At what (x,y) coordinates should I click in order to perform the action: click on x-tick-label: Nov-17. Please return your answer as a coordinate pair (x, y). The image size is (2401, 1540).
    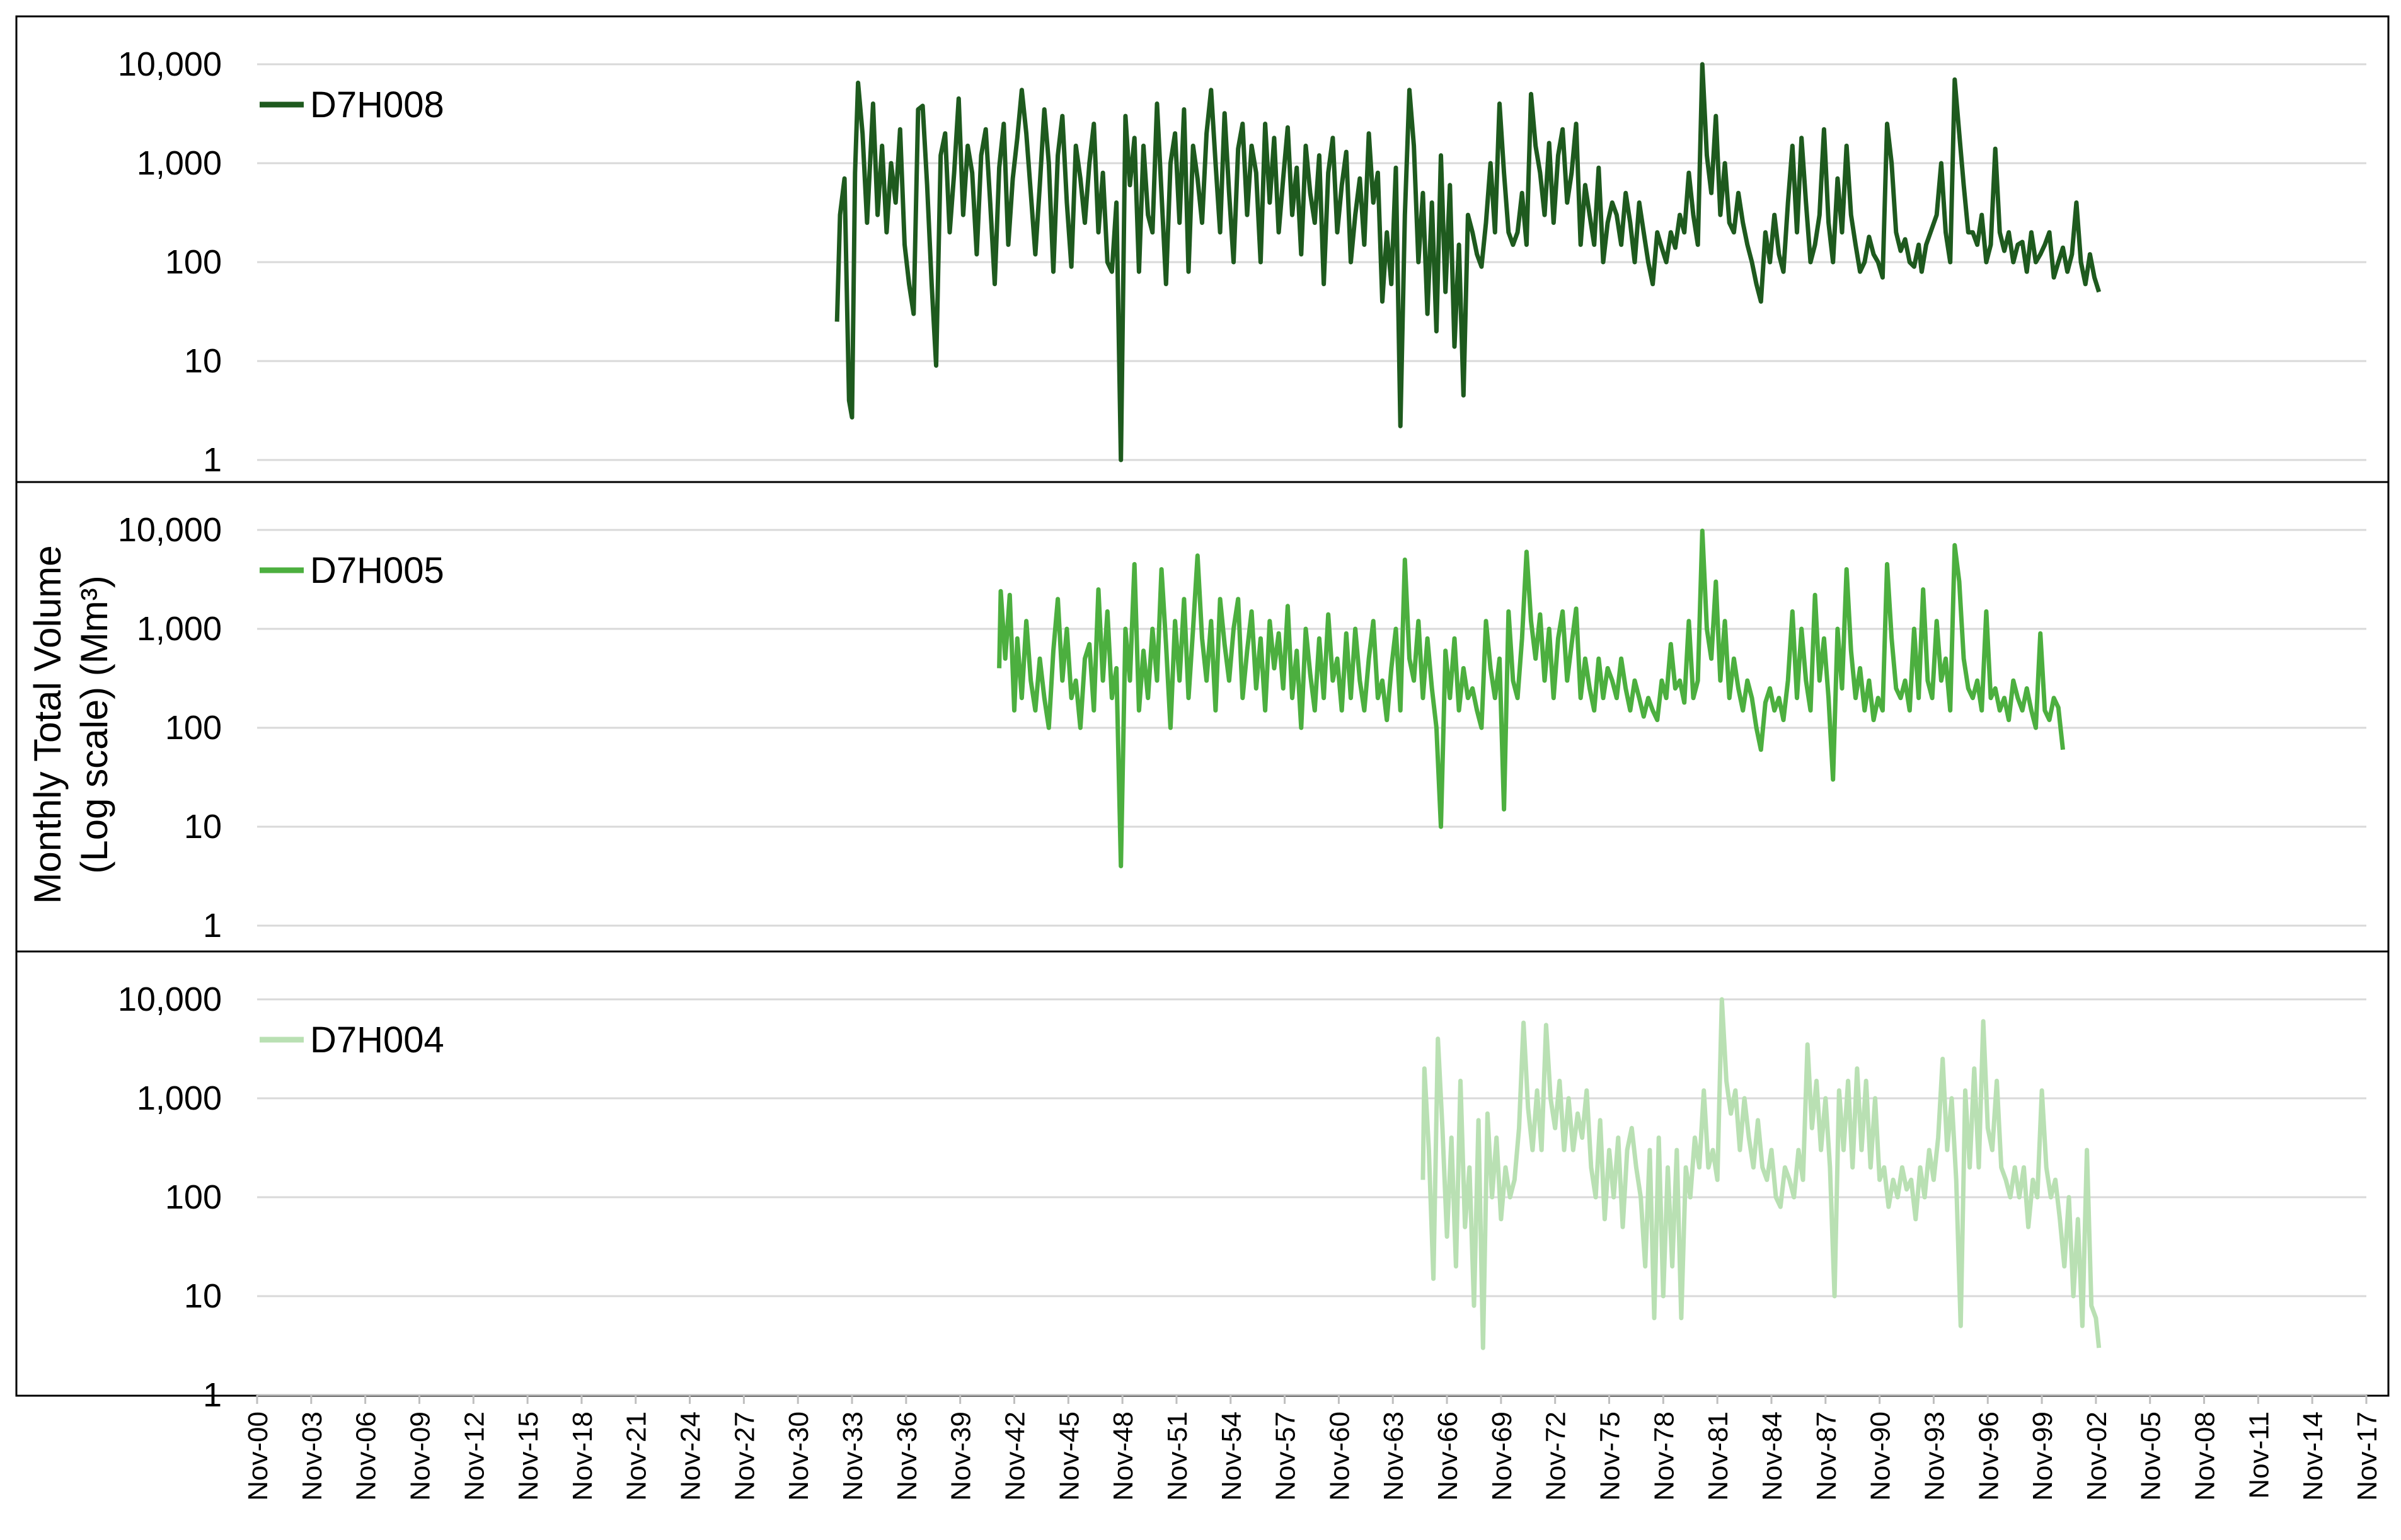
    Looking at the image, I should click on (2367, 1456).